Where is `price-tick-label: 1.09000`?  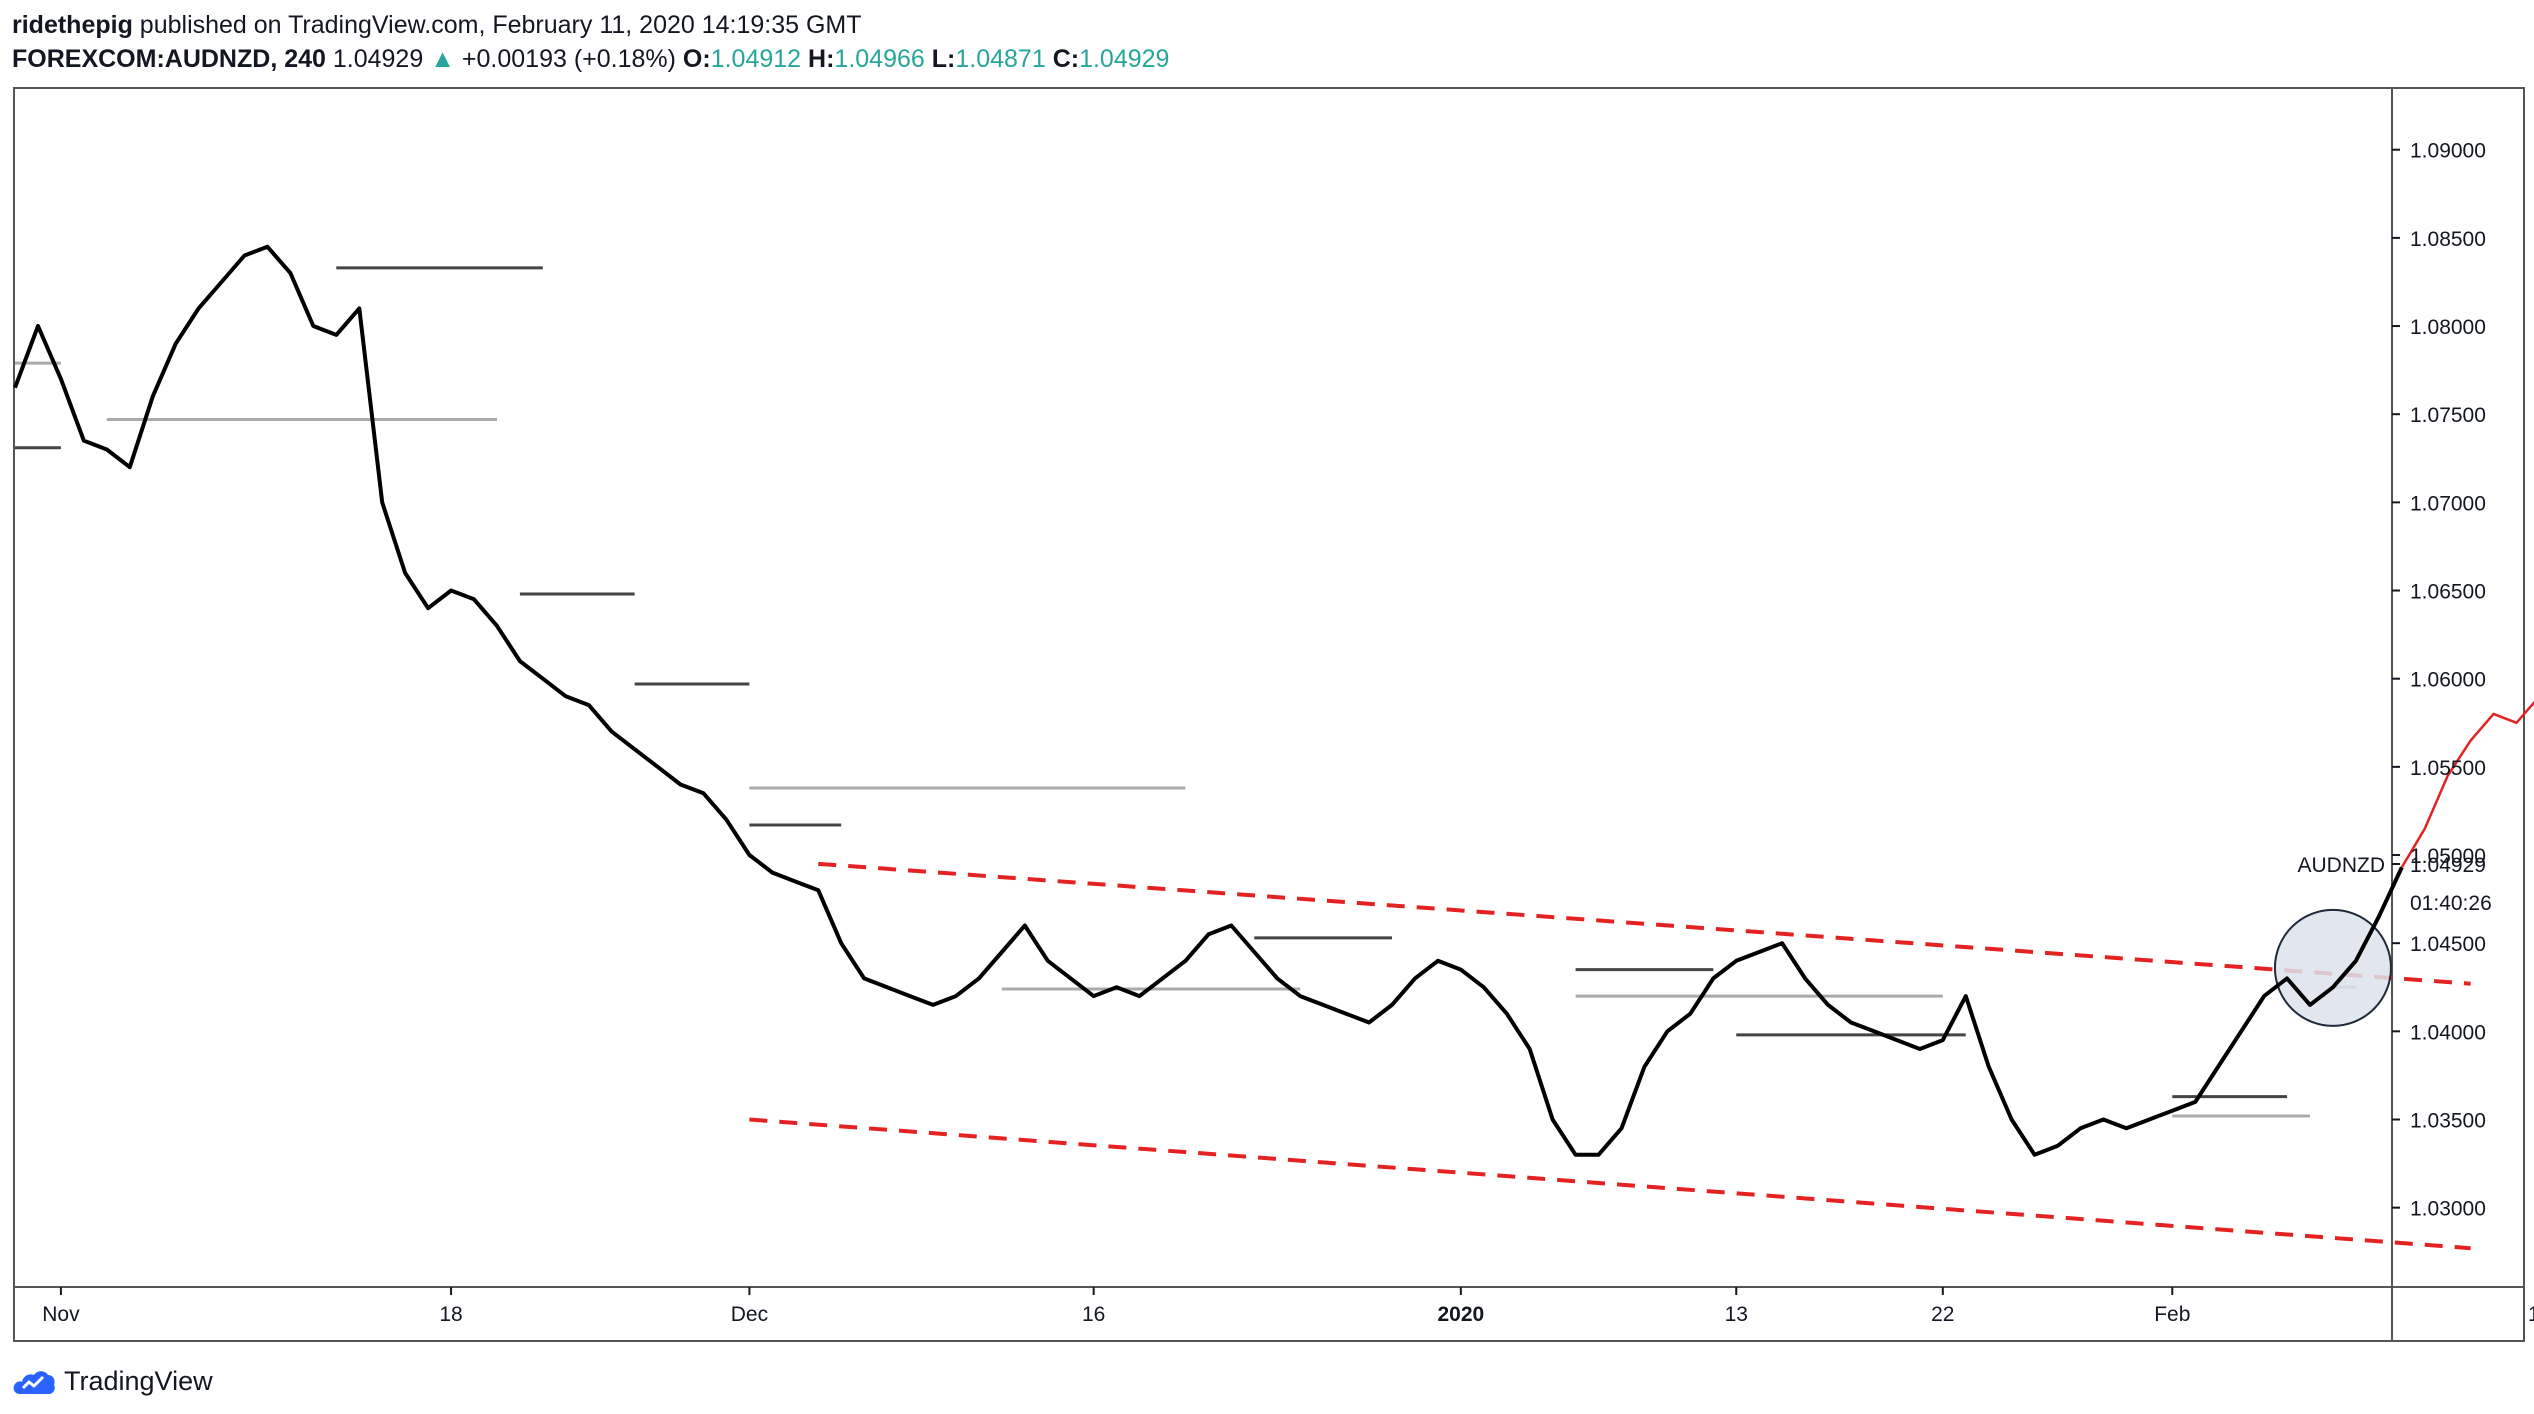 price-tick-label: 1.09000 is located at coordinates (2448, 151).